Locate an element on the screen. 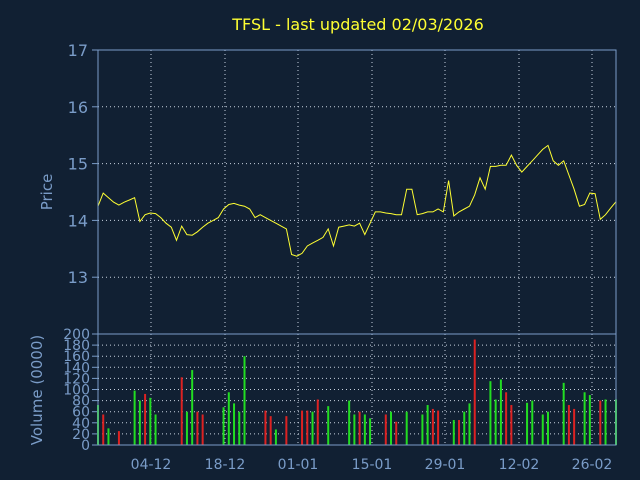 Image resolution: width=640 pixels, height=480 pixels. x-axis: 04-12 18-12 01-01 15-01 29-01 12-02 26-02 is located at coordinates (372, 465).